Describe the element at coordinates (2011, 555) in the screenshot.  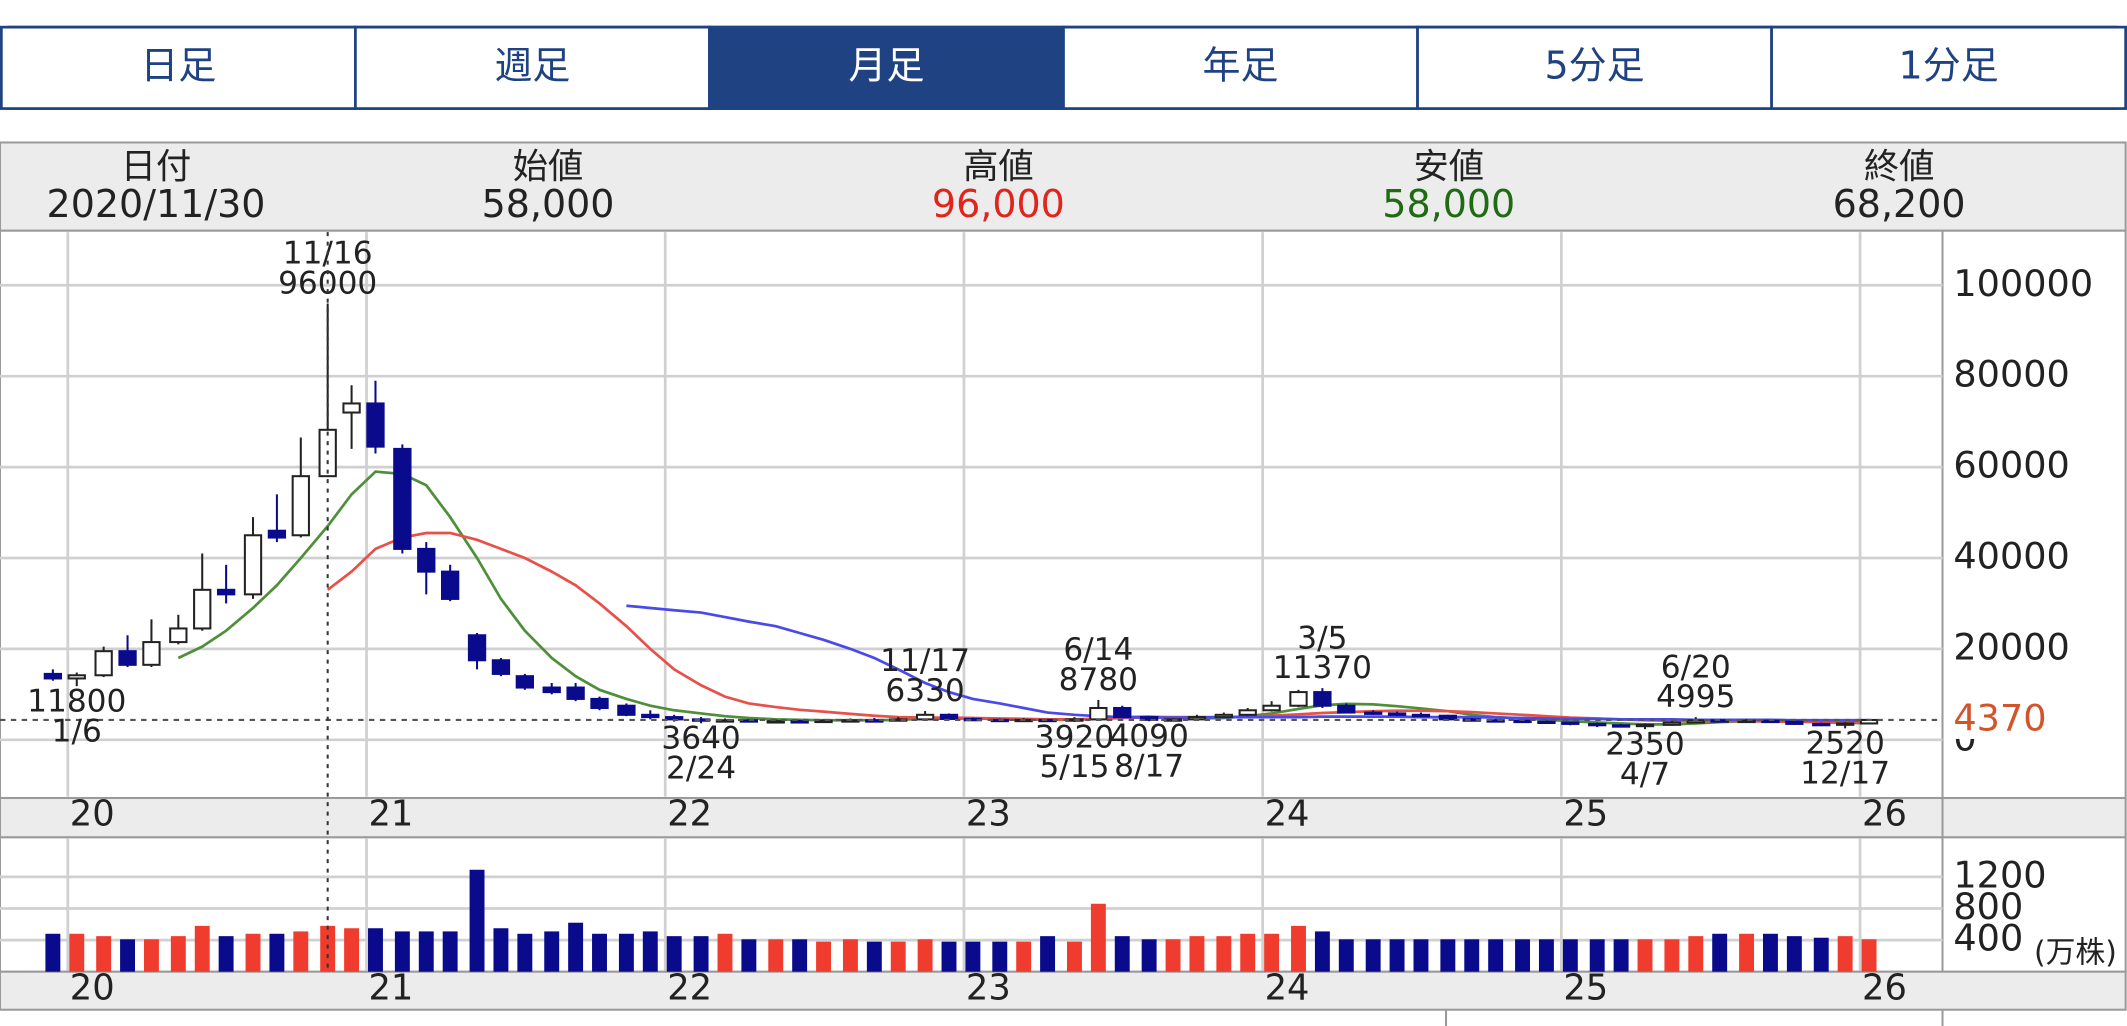
I see `y-tick-label: 40000` at that location.